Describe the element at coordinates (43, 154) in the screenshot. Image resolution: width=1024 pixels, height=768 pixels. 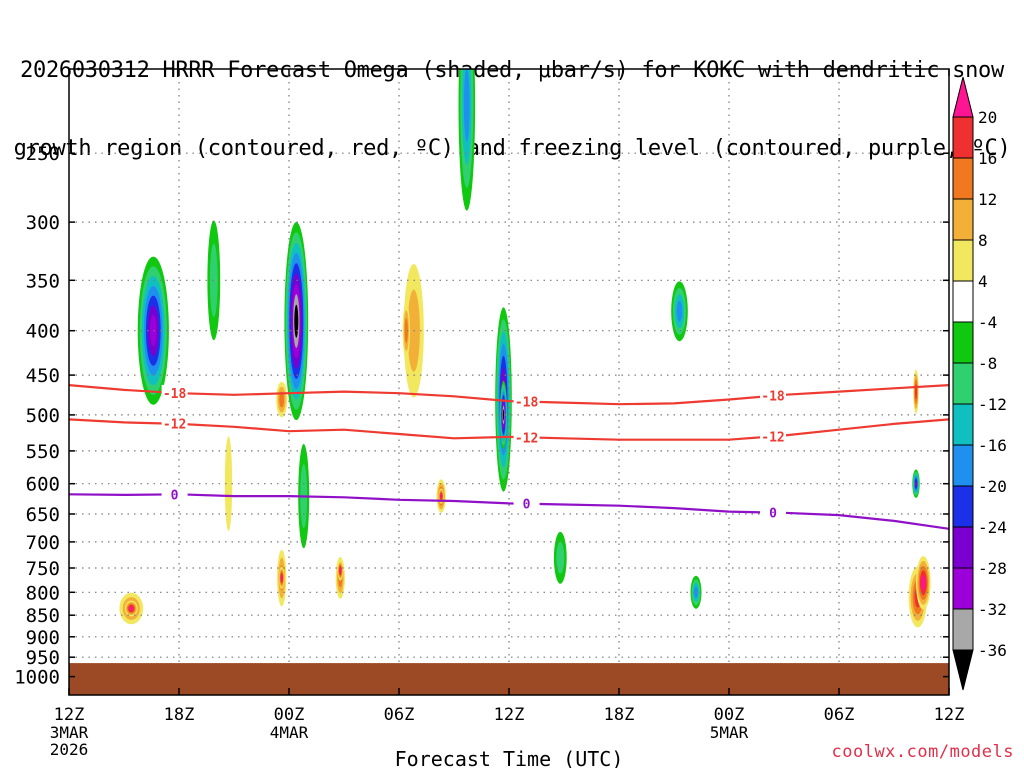
I see `y-tick-label-250: 250` at that location.